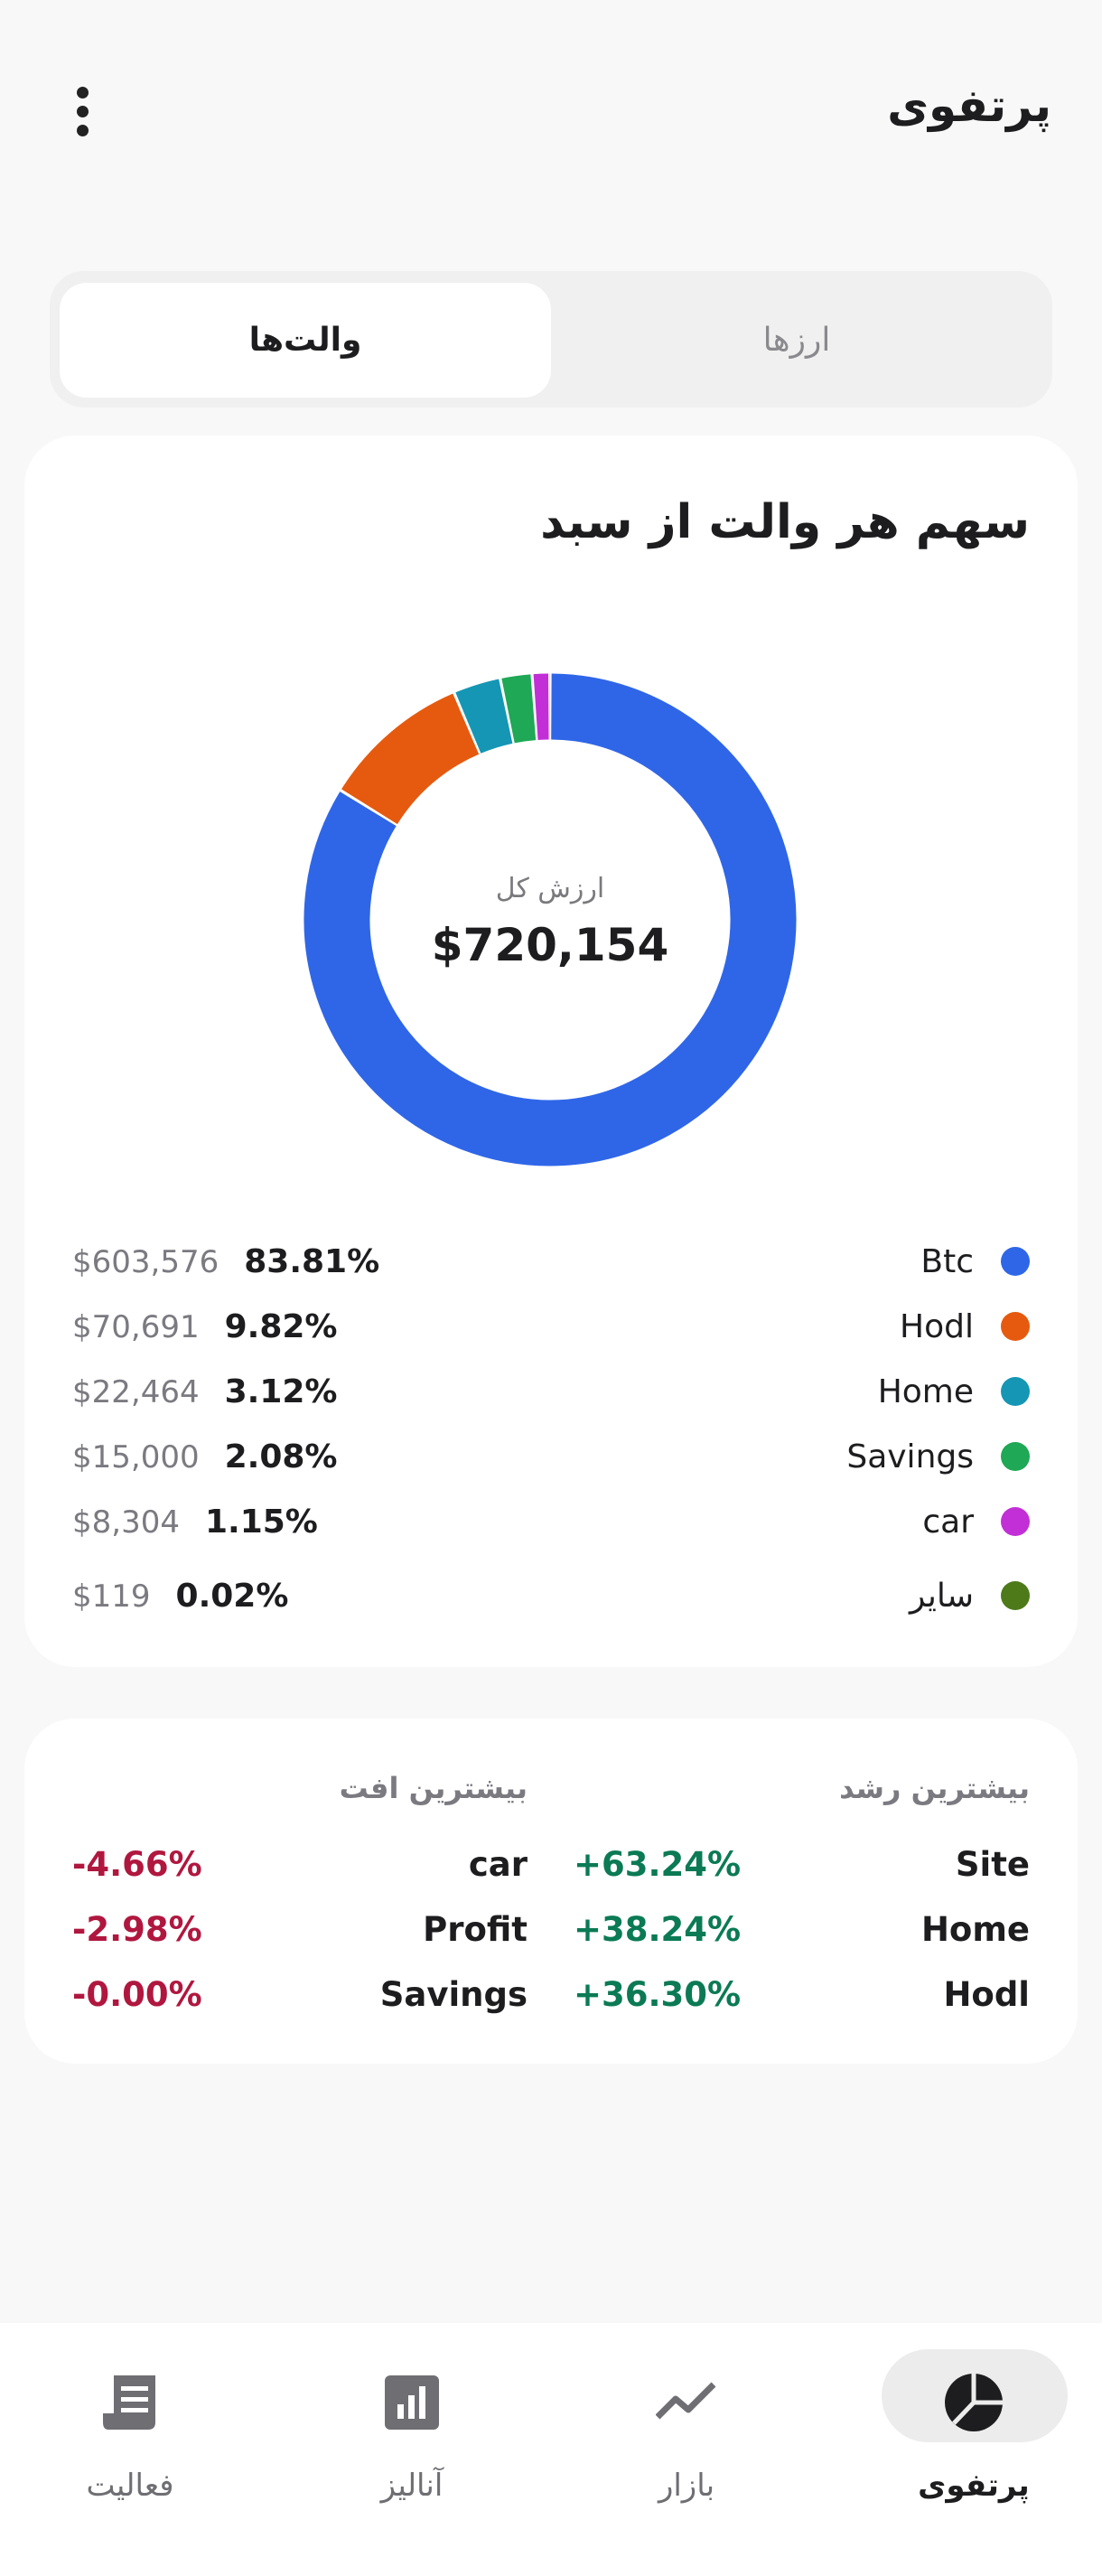 The width and height of the screenshot is (1102, 2576). I want to click on activity-icon, so click(129, 2402).